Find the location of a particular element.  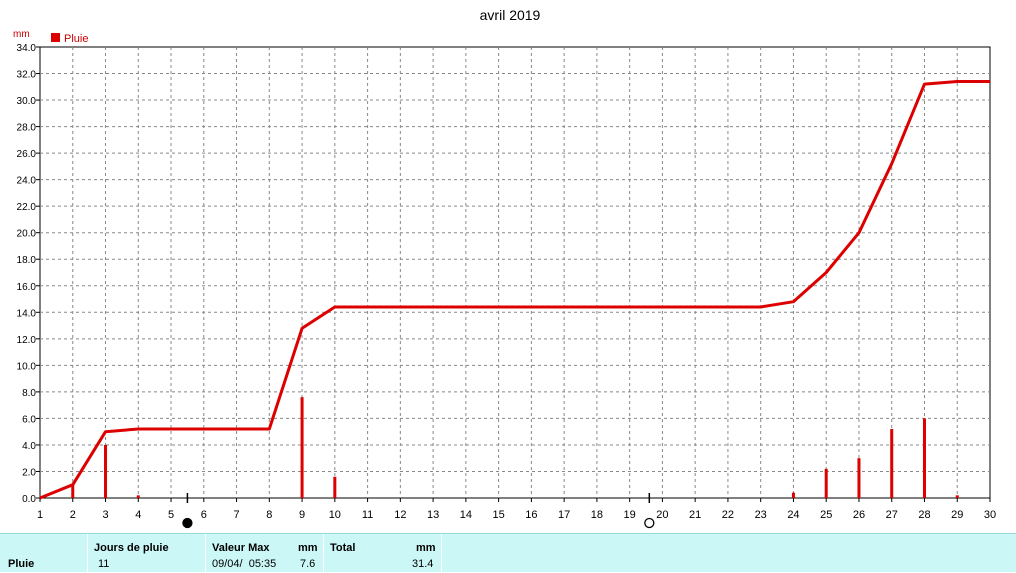

x-tick-label: 24 is located at coordinates (793, 515).